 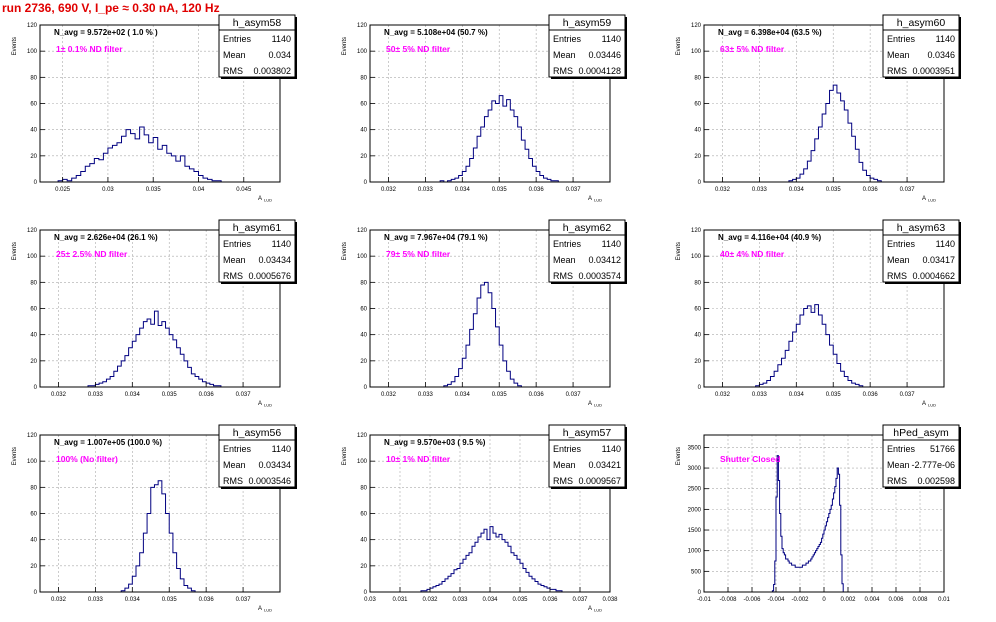 I want to click on filter-label: 40± 4% ND filter, so click(x=752, y=254).